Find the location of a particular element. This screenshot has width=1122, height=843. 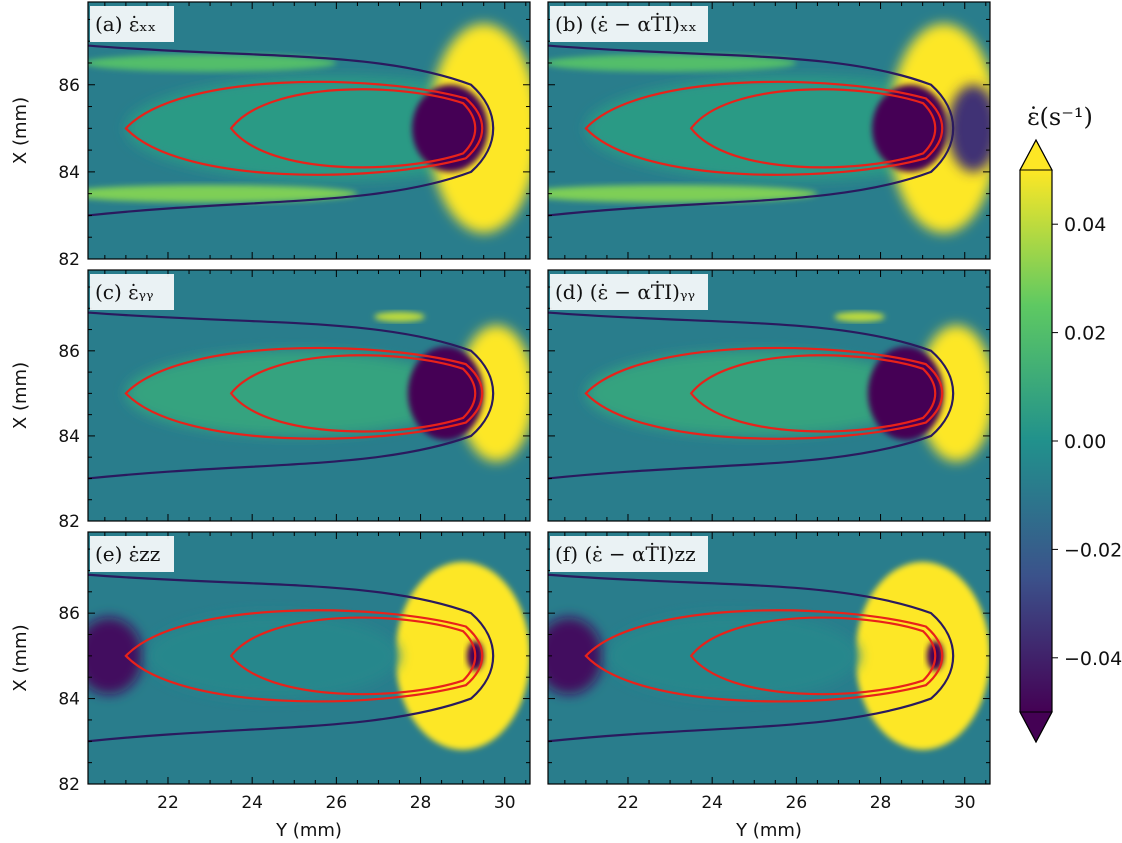

colorbar-extend-min is located at coordinates (1036, 727).